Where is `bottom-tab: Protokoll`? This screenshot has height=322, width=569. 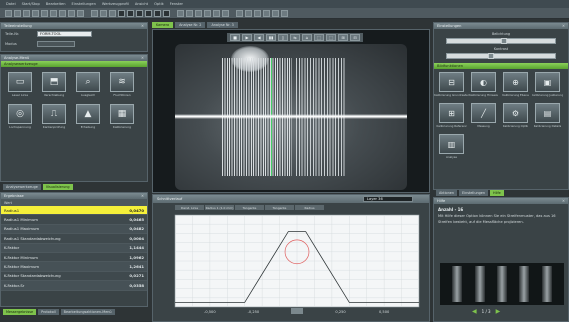 bottom-tab: Protokoll is located at coordinates (48, 311).